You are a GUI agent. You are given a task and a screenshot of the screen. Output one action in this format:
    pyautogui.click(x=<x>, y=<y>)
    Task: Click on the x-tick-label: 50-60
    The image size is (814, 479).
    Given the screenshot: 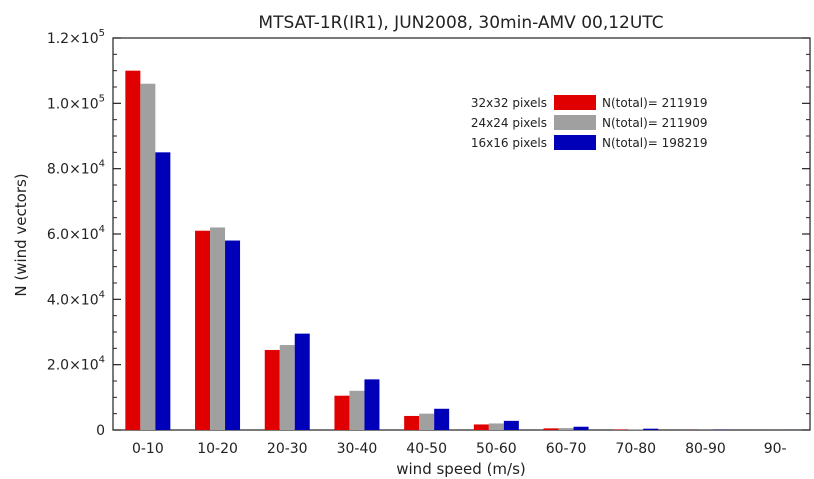 What is the action you would take?
    pyautogui.click(x=496, y=449)
    